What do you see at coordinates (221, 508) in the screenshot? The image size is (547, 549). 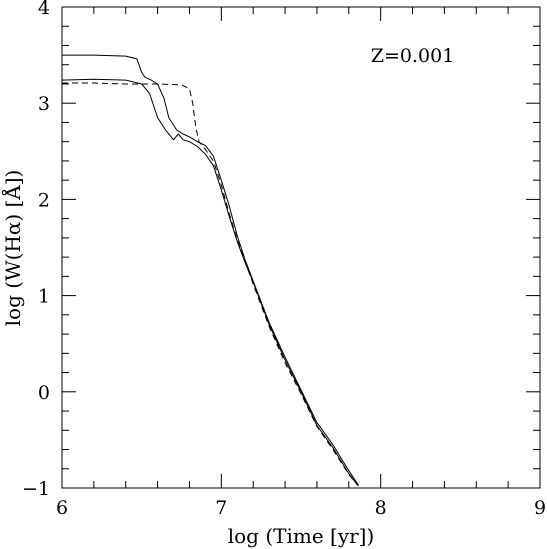 I see `x-tick-label: 7` at bounding box center [221, 508].